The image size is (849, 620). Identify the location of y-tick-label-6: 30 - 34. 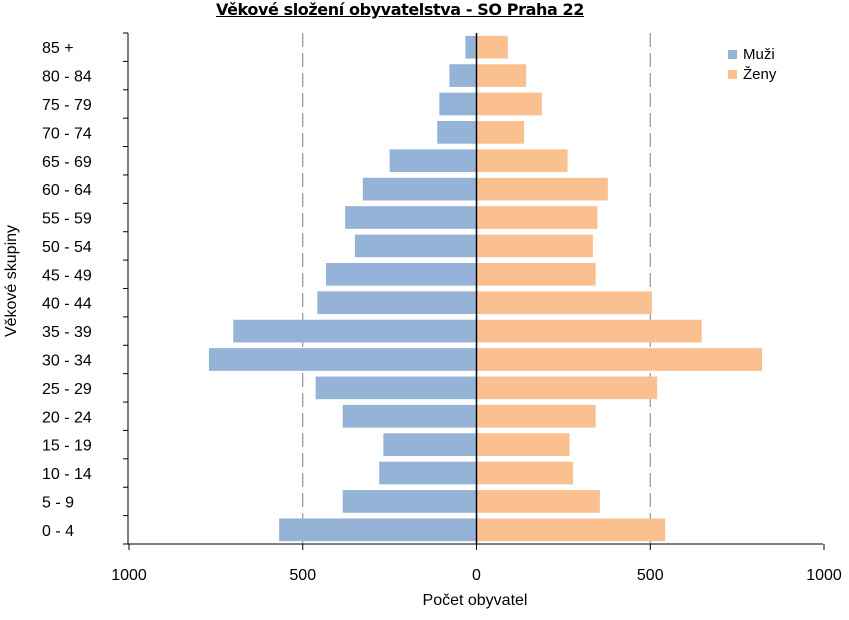
(67, 360).